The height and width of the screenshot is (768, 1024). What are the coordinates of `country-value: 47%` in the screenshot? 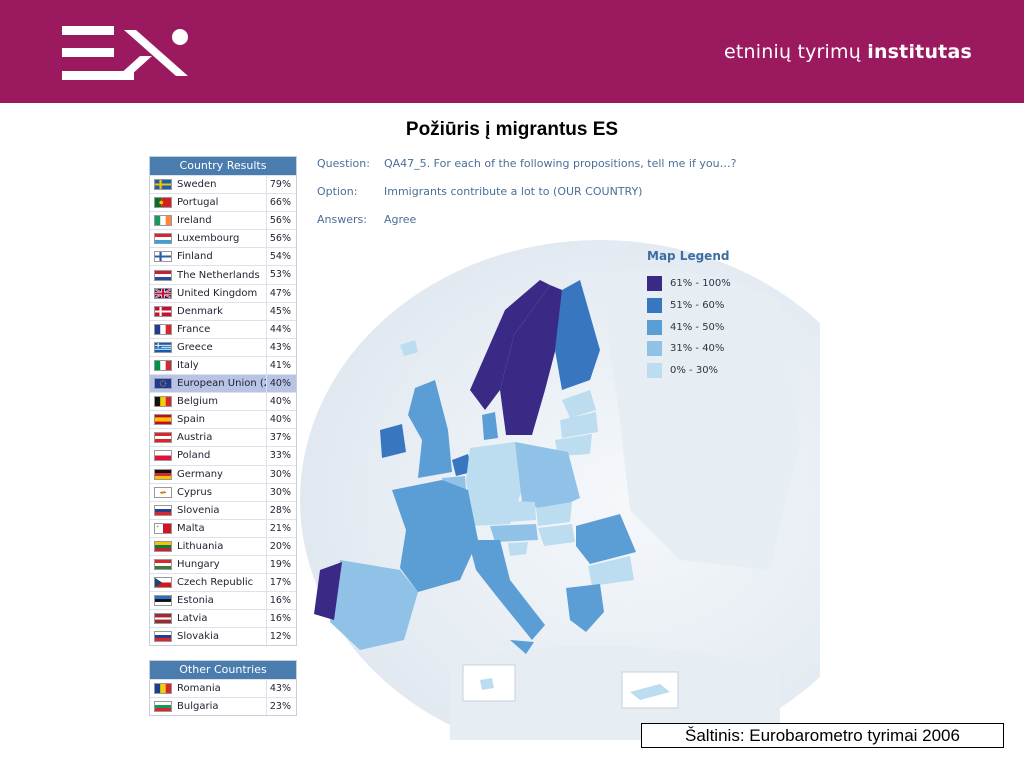 It's located at (281, 293).